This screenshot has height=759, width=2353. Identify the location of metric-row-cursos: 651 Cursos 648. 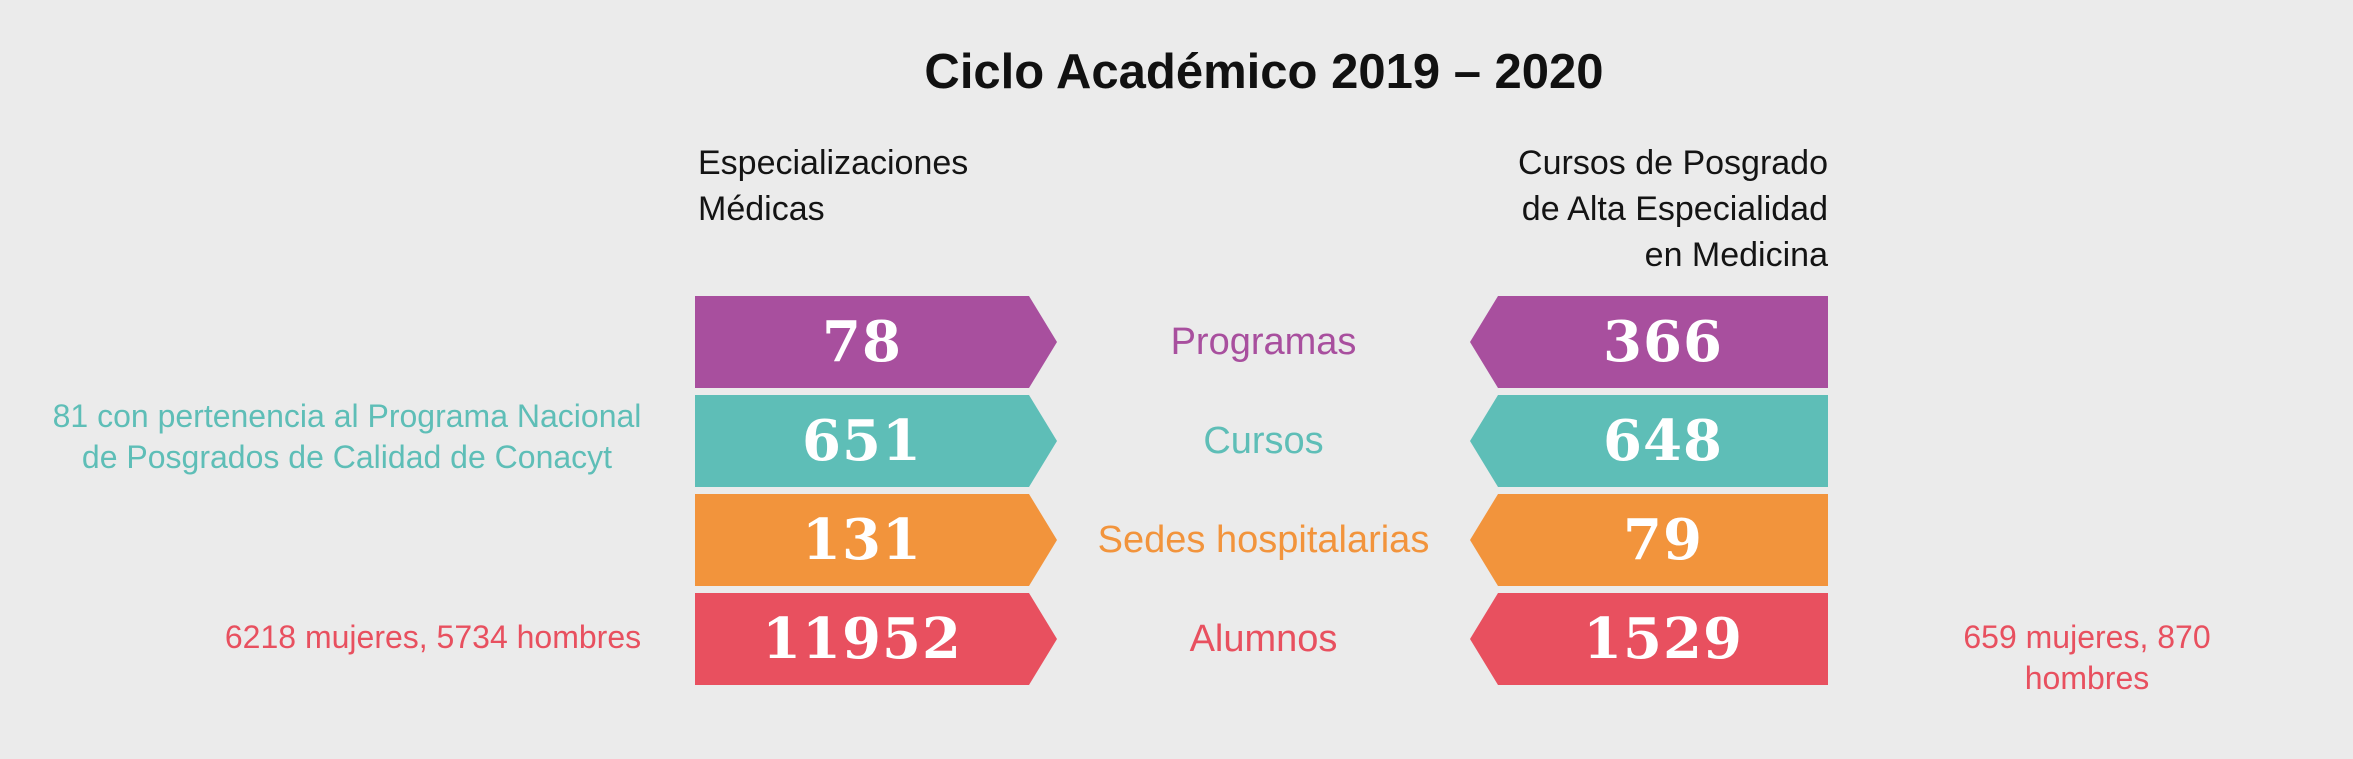
(1176, 441).